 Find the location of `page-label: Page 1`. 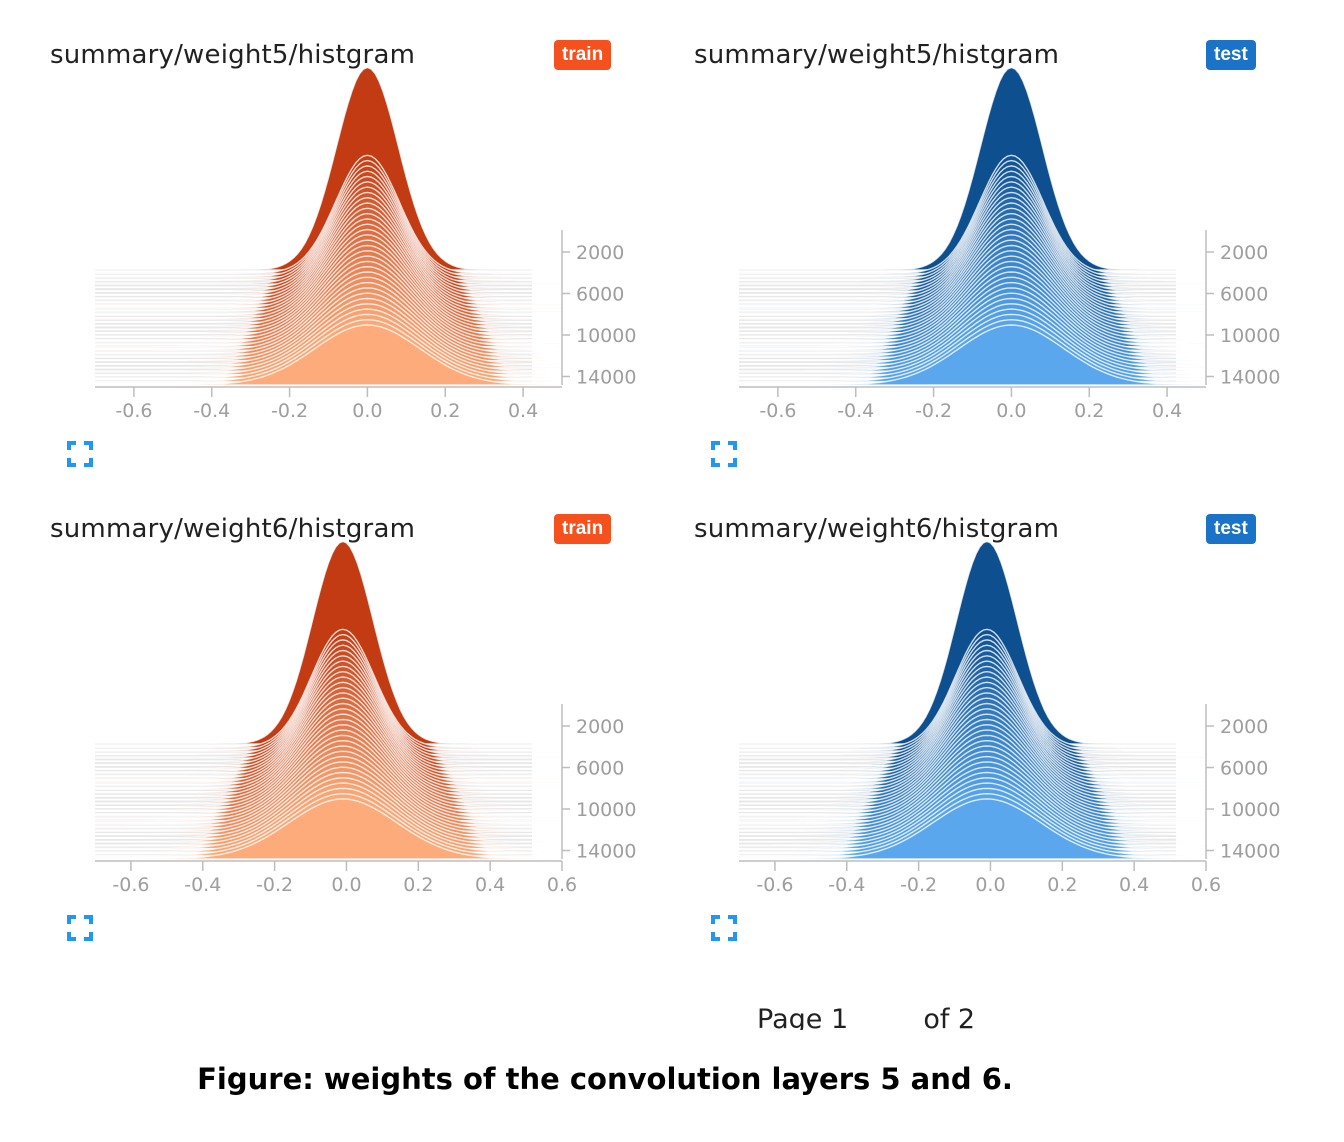

page-label: Page 1 is located at coordinates (803, 1017).